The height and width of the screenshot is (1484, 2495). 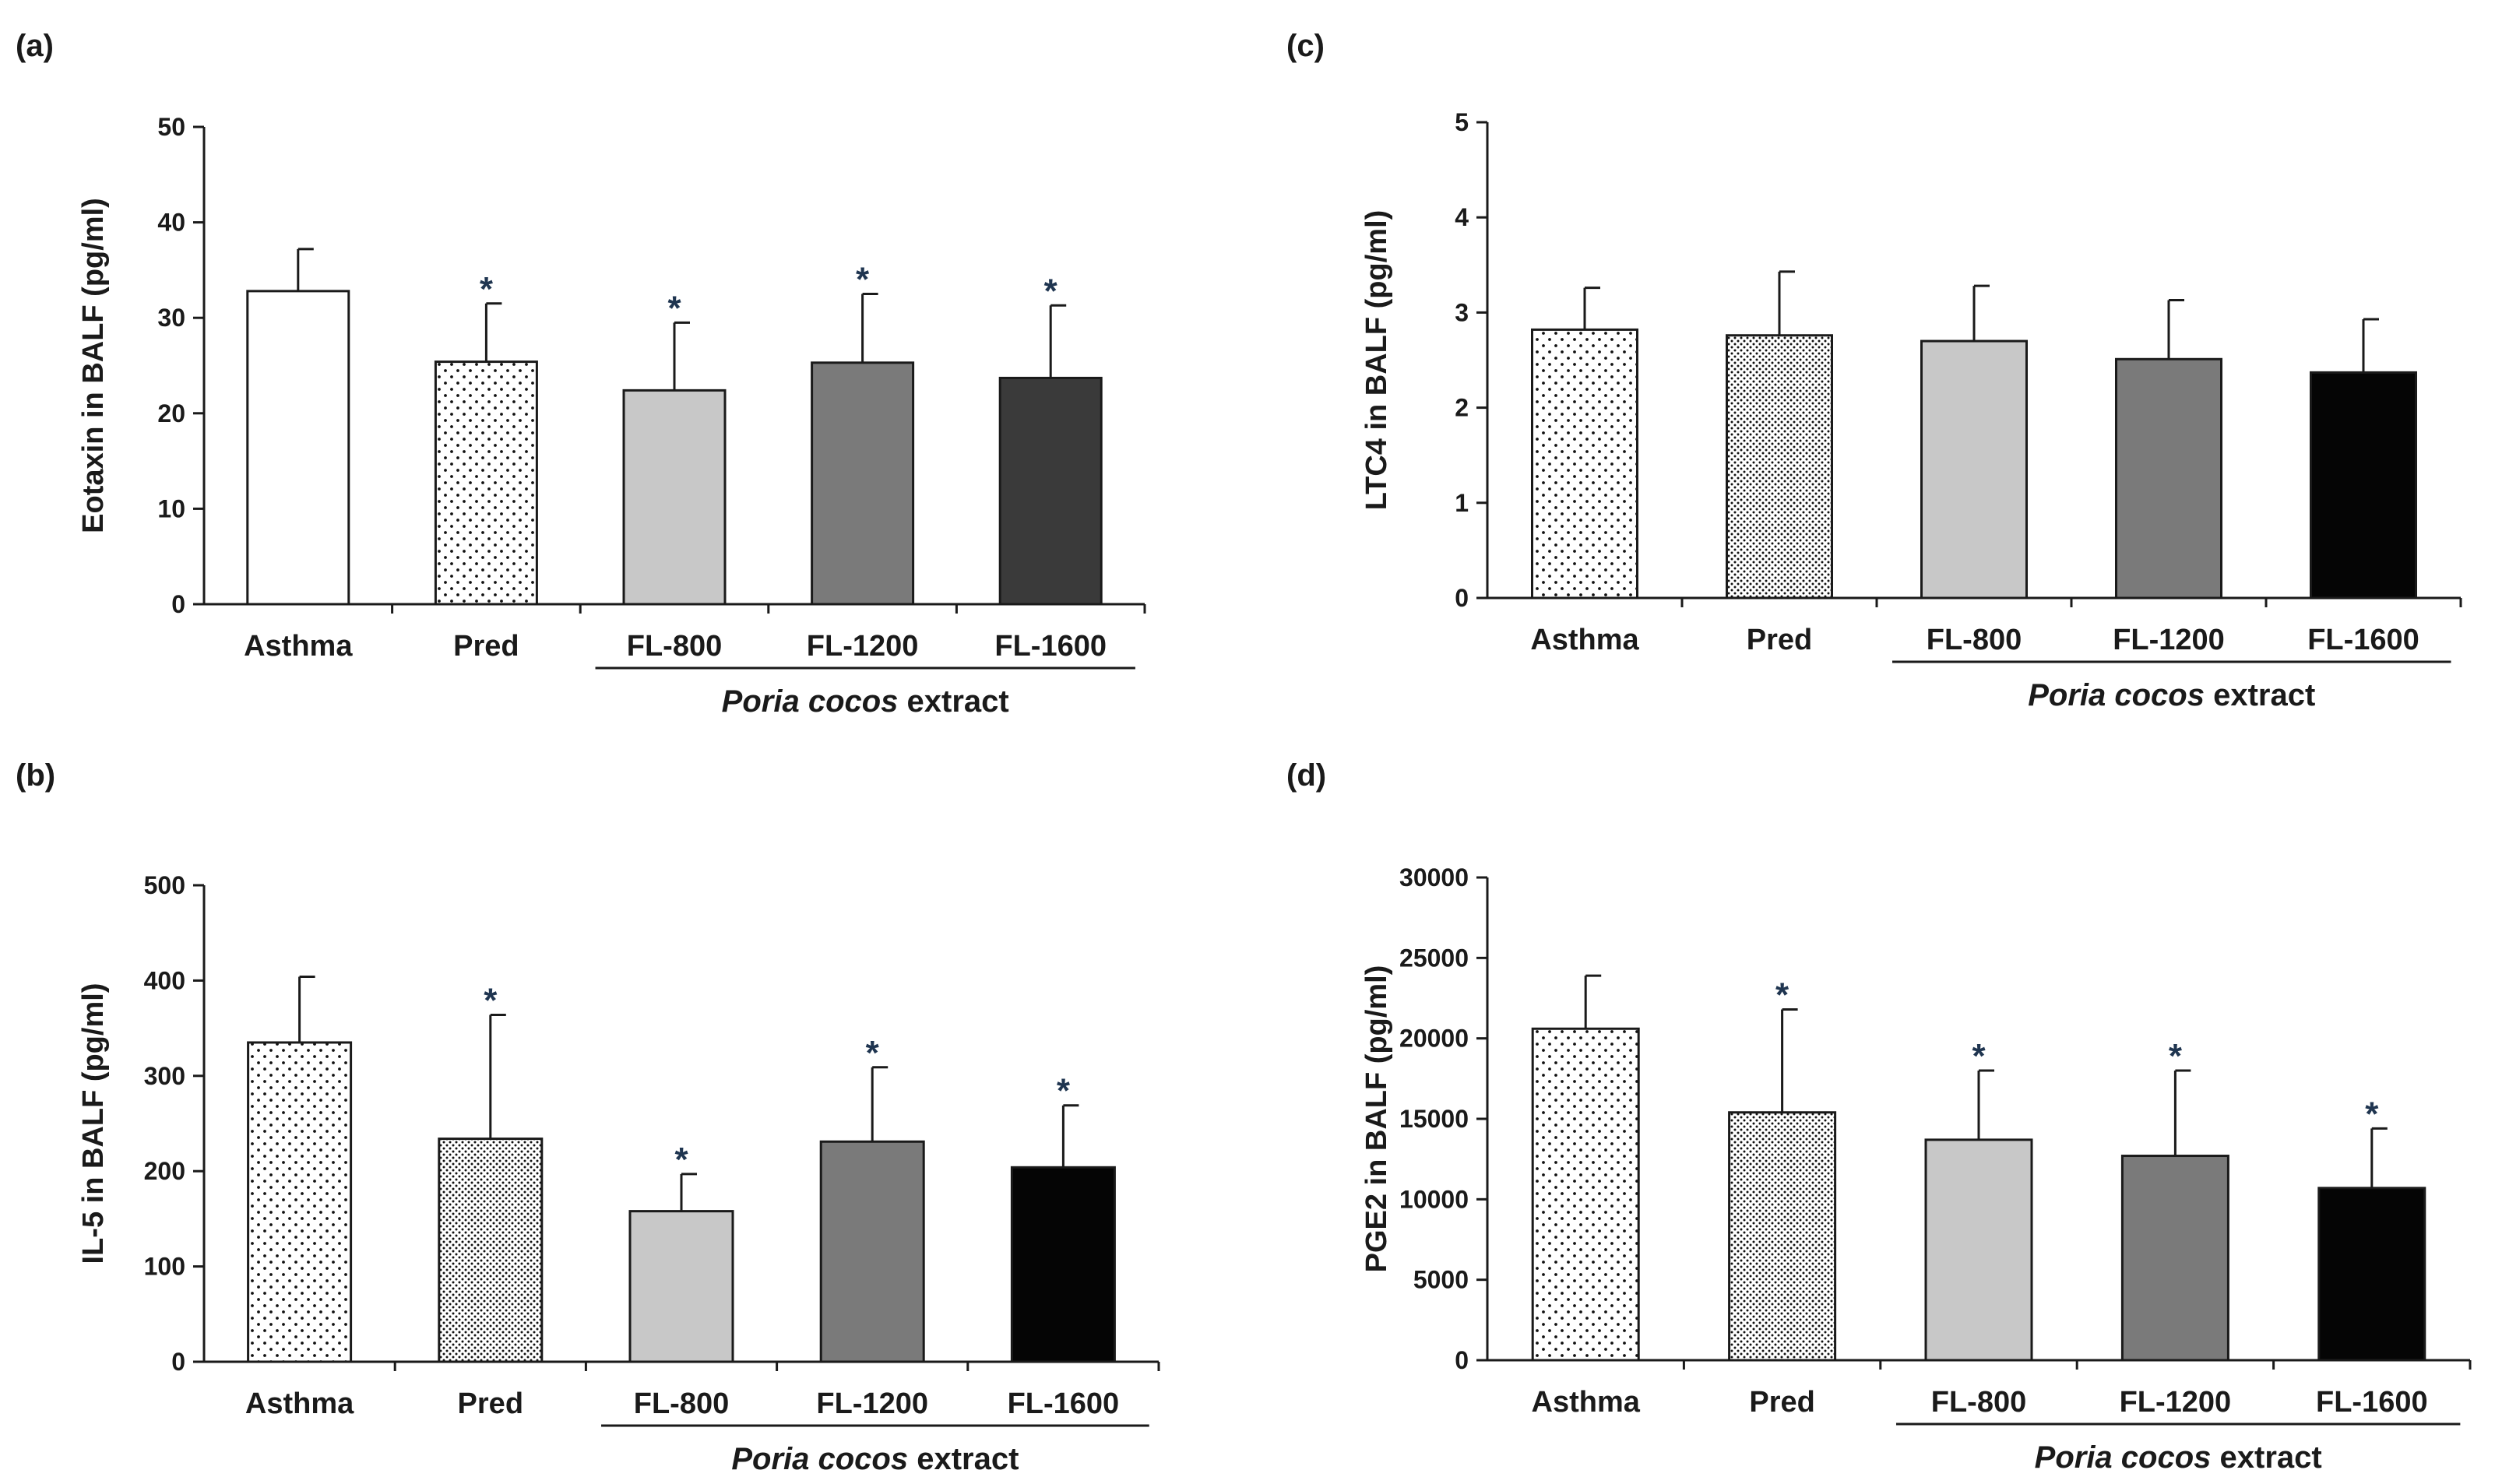 I want to click on y-axis-label: LTC4 in BALF (pg/ml), so click(x=1376, y=361).